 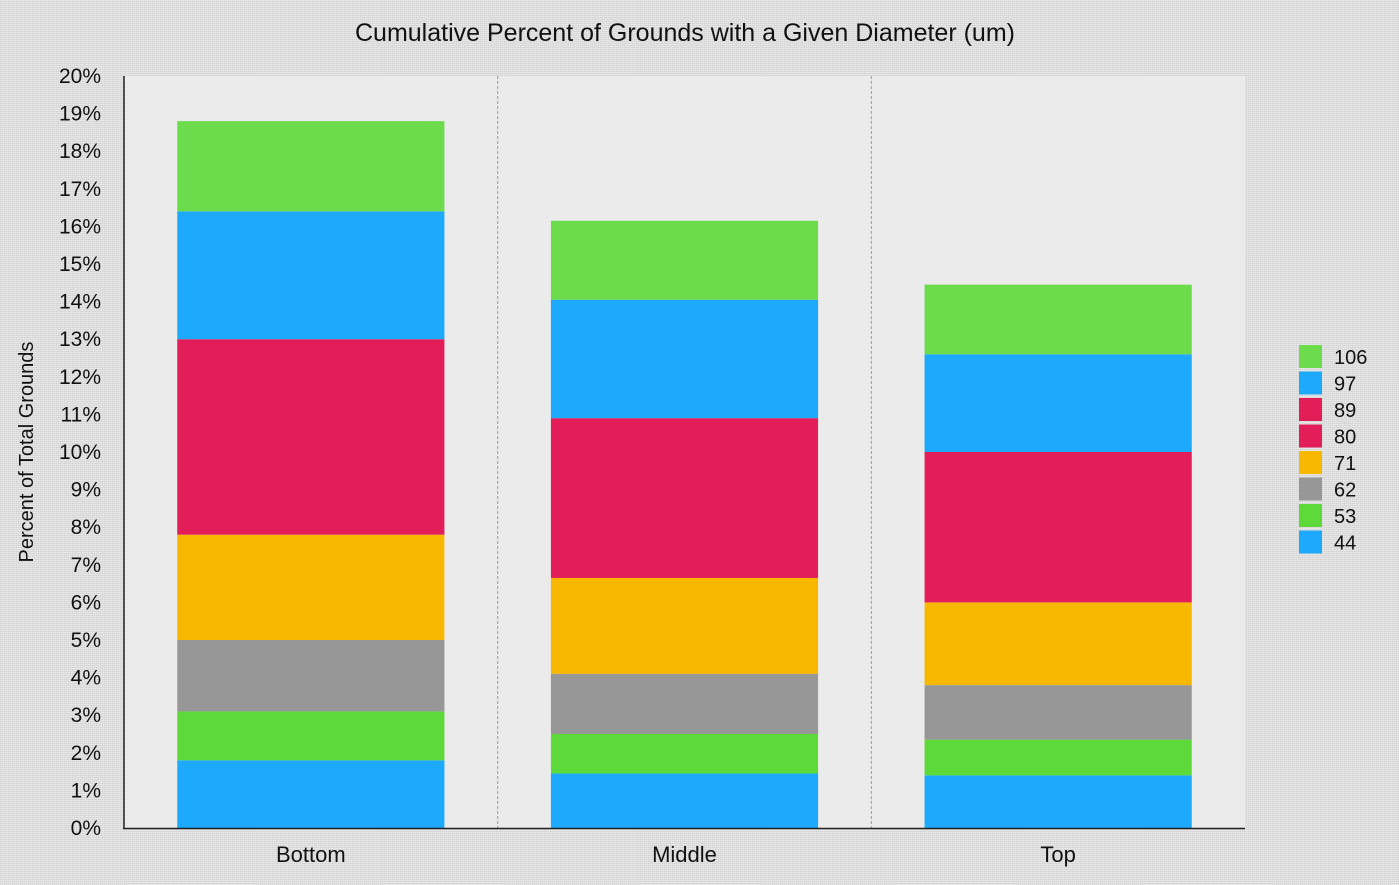 I want to click on legend: 106 97 89 80 71 62 53 44, so click(x=1333, y=450).